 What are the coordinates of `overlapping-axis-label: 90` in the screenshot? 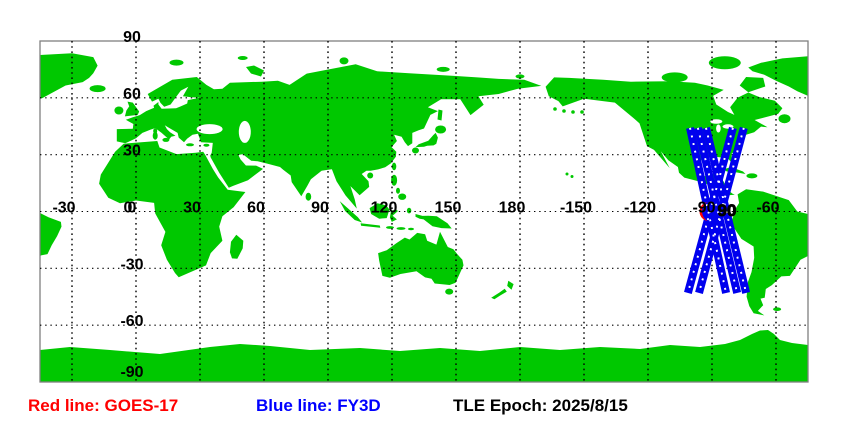 It's located at (727, 210).